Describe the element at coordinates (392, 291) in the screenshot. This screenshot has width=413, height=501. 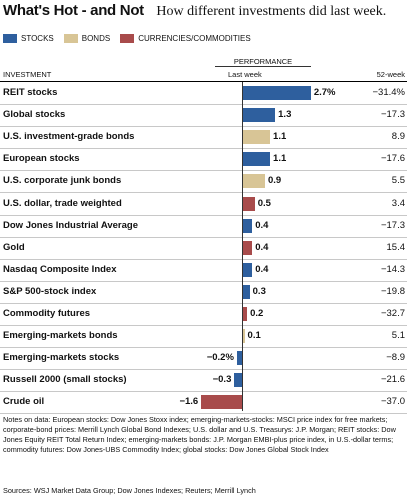
I see `week52-value: −19.8` at that location.